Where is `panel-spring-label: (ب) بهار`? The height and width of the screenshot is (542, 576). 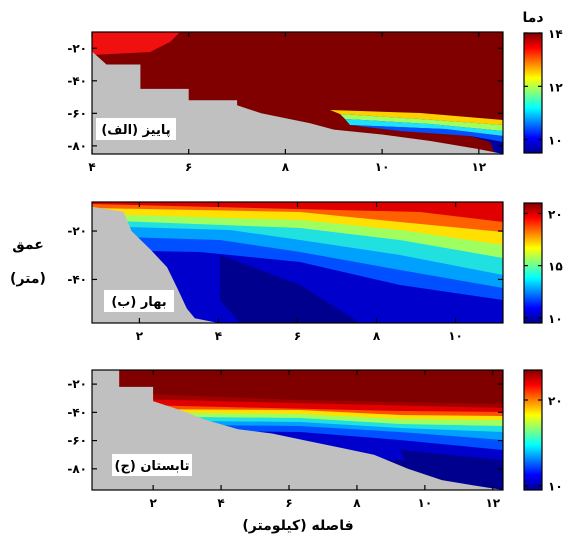 panel-spring-label: (ب) بهار is located at coordinates (138, 302).